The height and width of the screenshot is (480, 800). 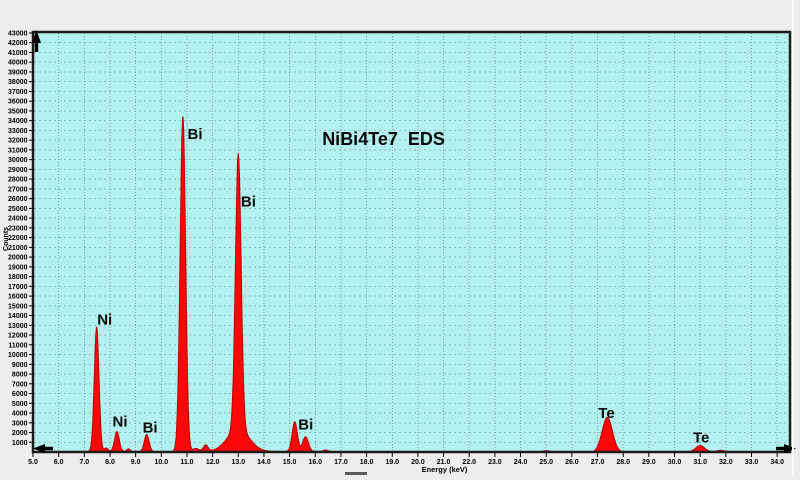 What do you see at coordinates (18, 141) in the screenshot?
I see `y-tick-label: 32000` at bounding box center [18, 141].